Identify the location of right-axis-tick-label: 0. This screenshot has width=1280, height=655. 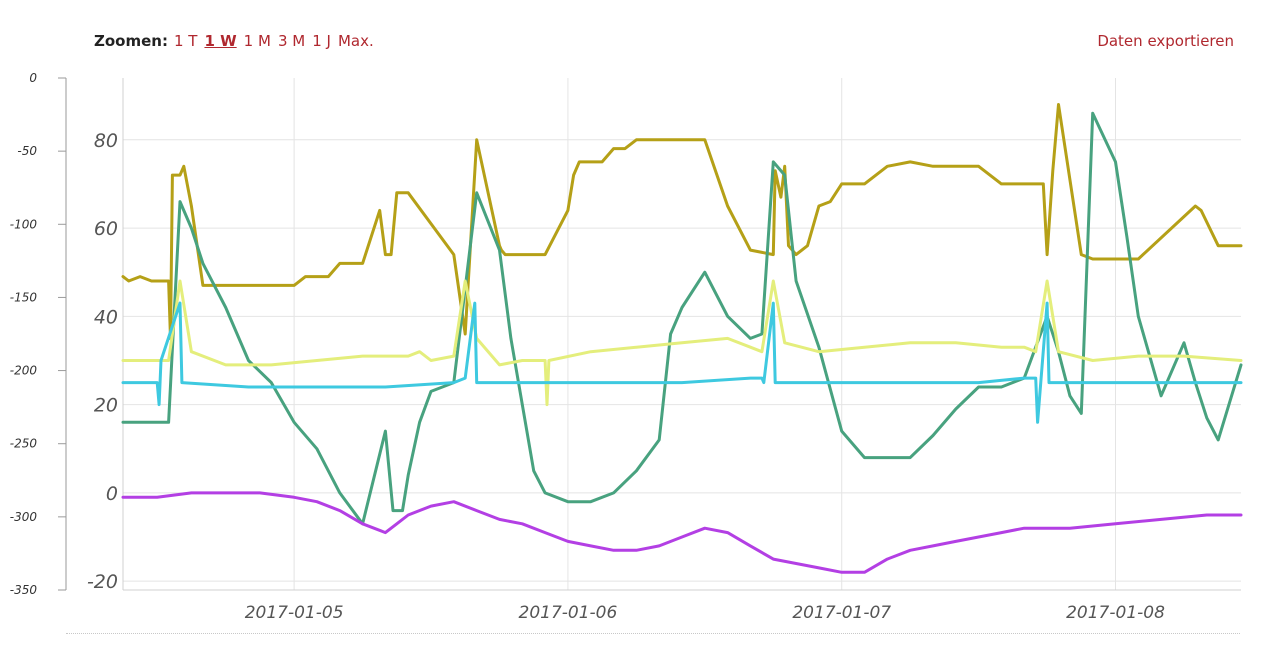
(112, 494).